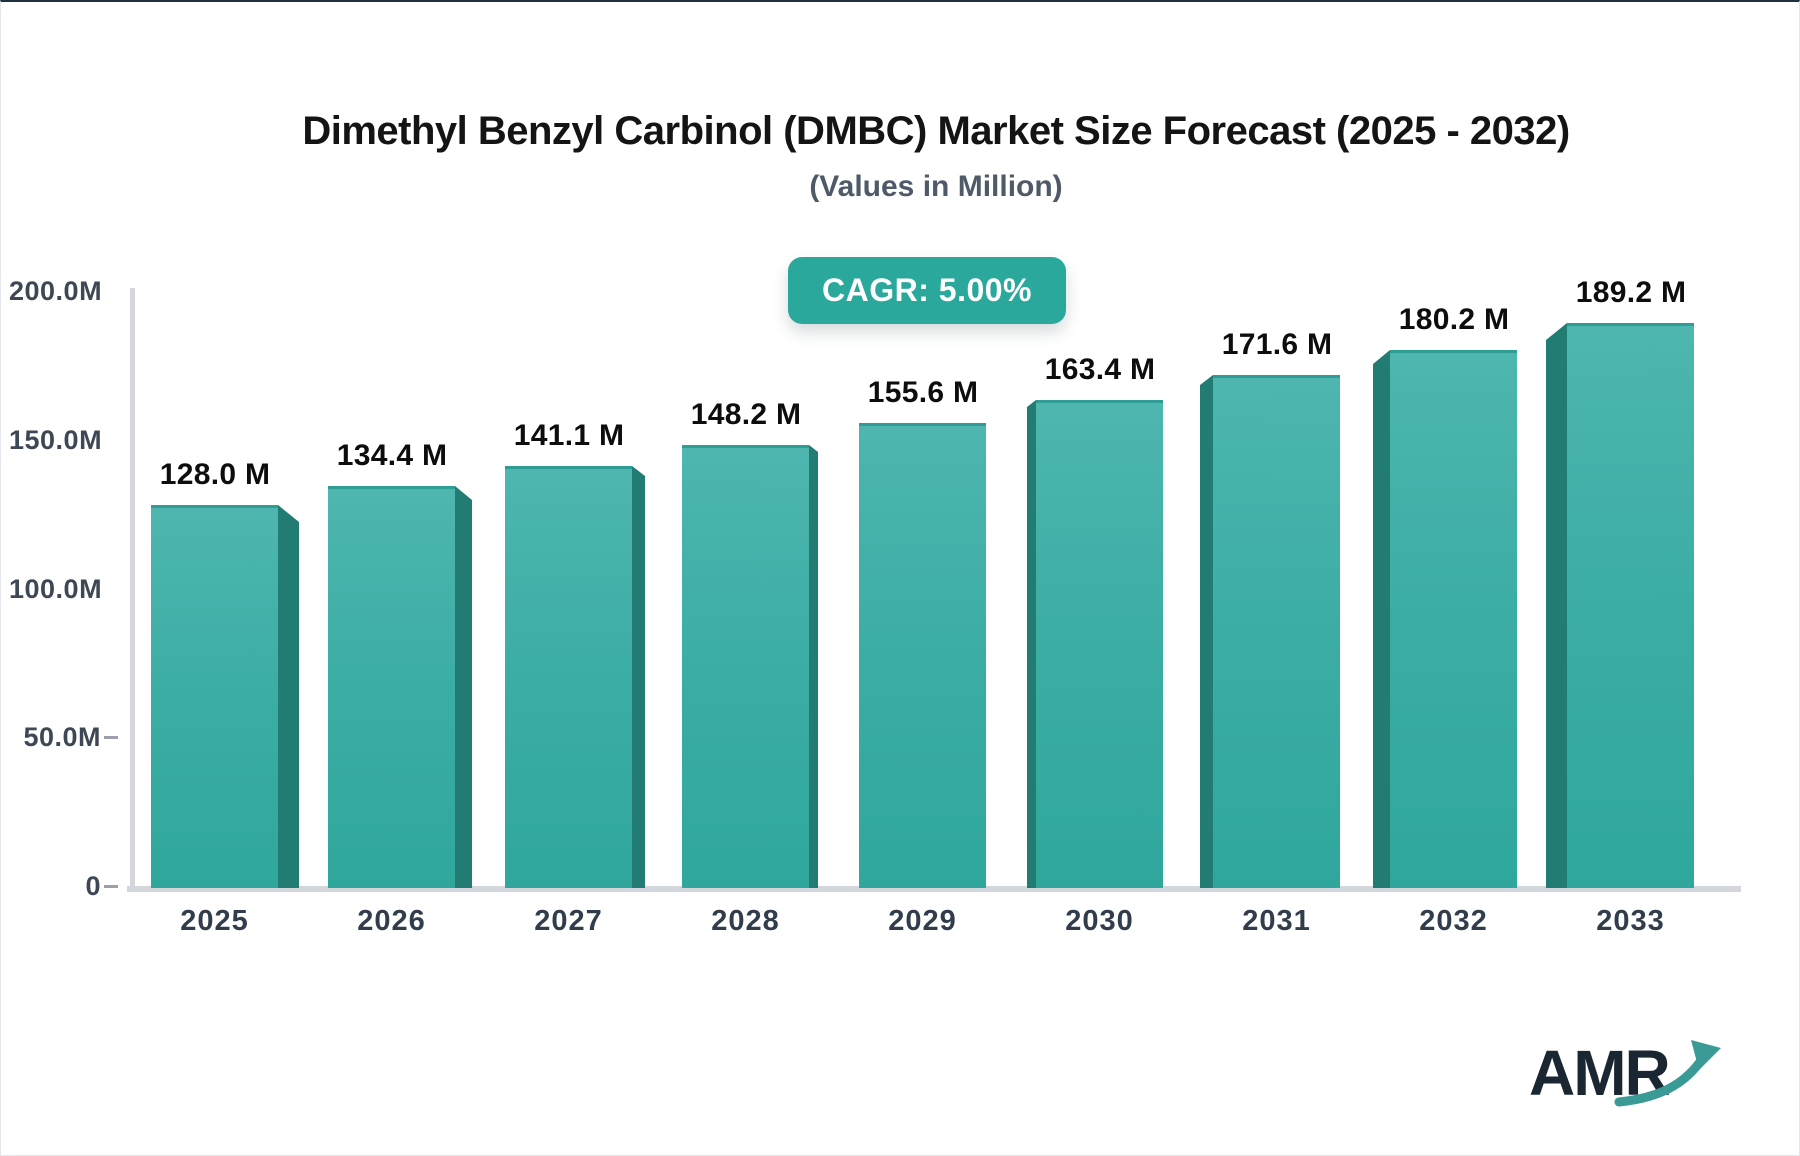  Describe the element at coordinates (1100, 369) in the screenshot. I see `bar-value-label: 163.4 M` at that location.